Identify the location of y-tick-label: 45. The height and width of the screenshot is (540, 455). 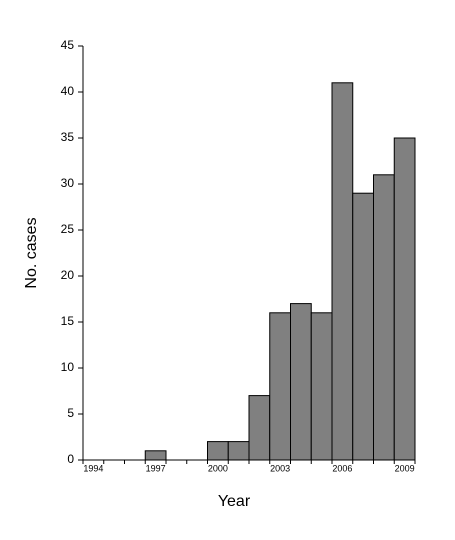
(68, 45).